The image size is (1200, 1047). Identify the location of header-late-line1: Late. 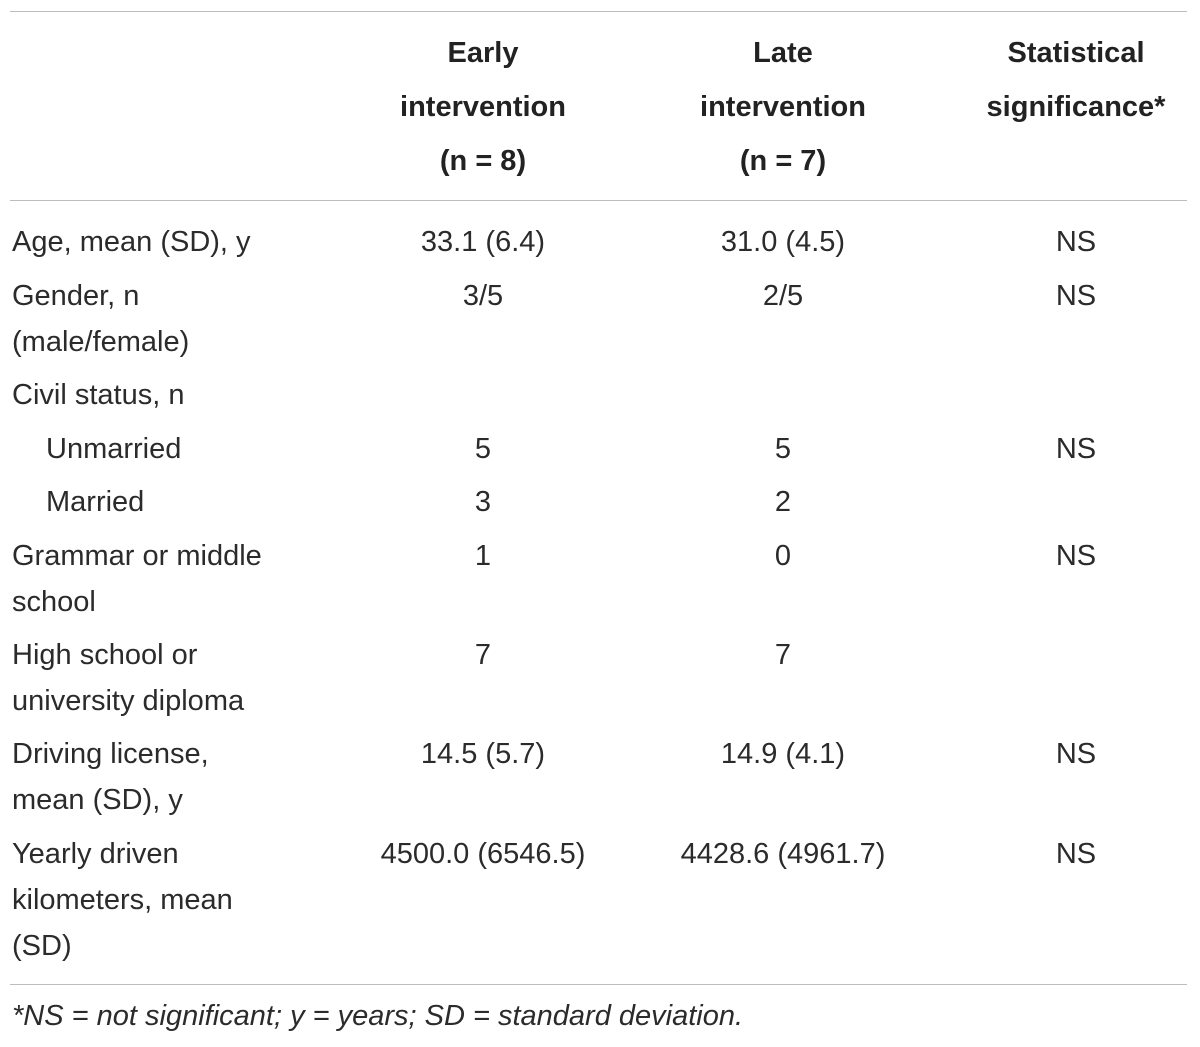
(783, 53).